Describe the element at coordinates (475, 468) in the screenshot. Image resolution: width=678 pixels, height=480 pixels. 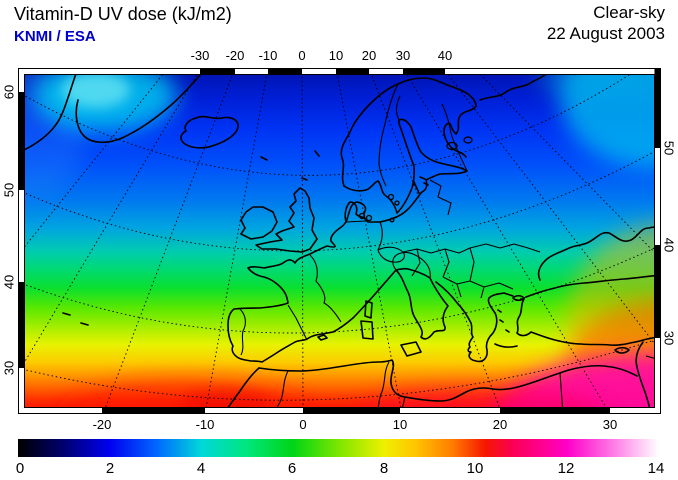
I see `colorbar-tick: 10` at that location.